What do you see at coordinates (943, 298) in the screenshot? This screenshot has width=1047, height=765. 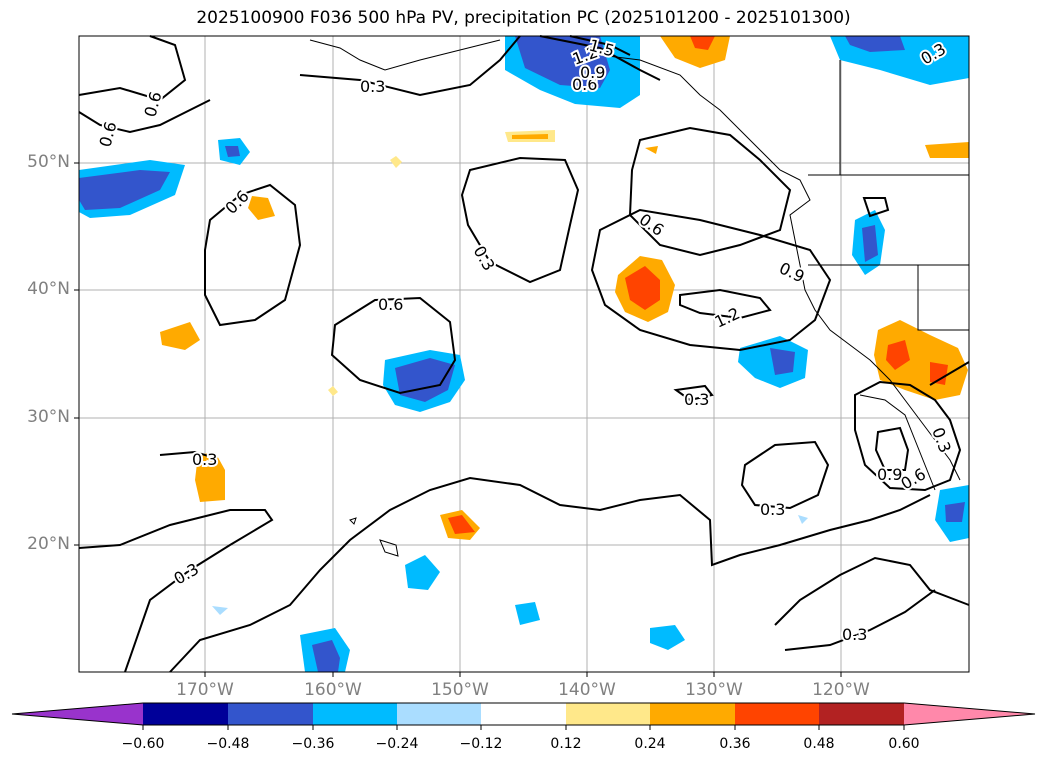 I see `state-border` at bounding box center [943, 298].